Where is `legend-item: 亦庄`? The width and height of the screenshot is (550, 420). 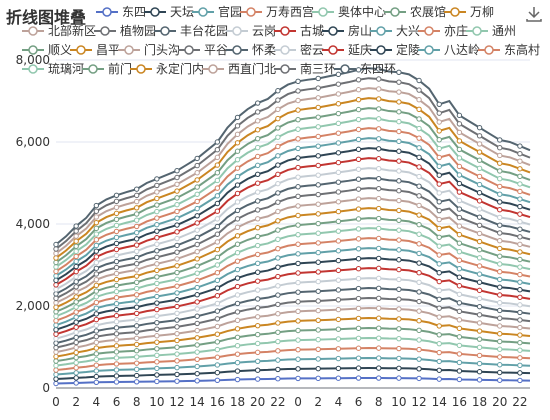 legend-item: 亦庄 is located at coordinates (443, 30).